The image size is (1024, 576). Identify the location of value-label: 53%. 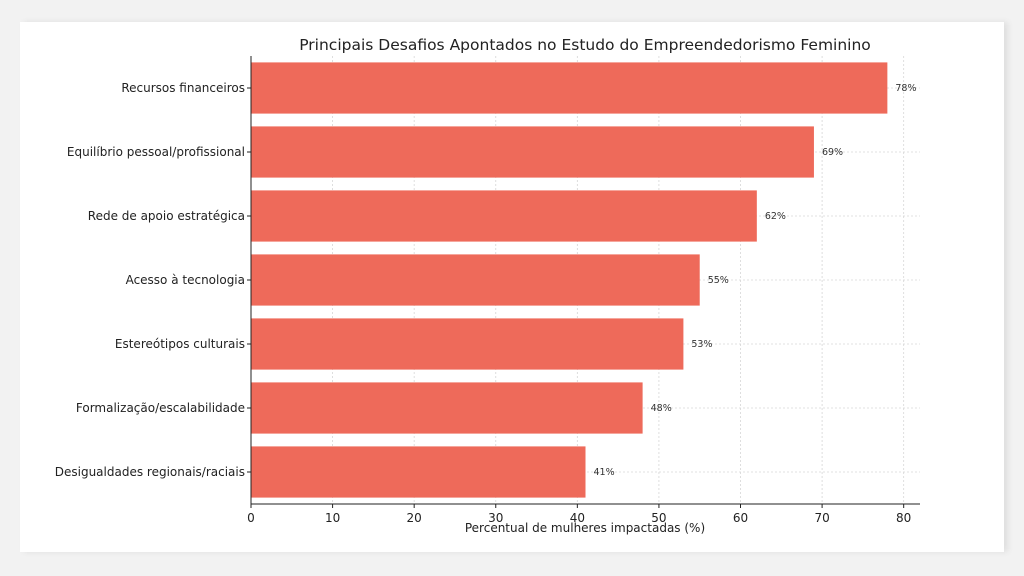
(701, 344).